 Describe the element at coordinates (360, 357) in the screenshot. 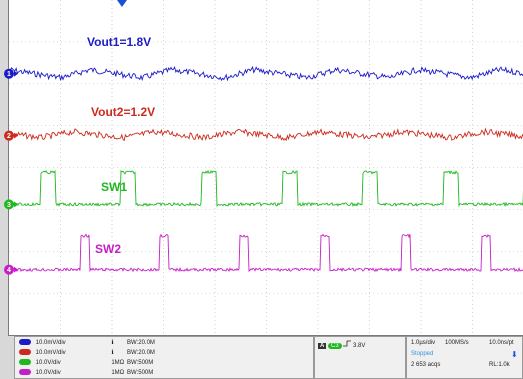

I see `trigger-panel: A C3 3.8V` at that location.